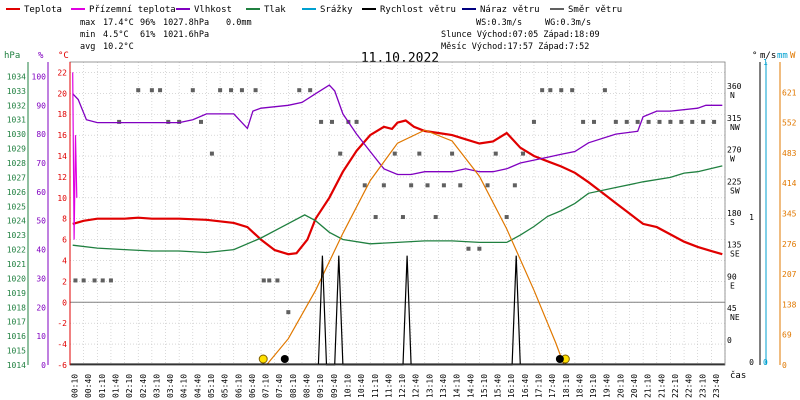 The width and height of the screenshot is (800, 400). I want to click on time-tick-label: 06:10, so click(238, 386).